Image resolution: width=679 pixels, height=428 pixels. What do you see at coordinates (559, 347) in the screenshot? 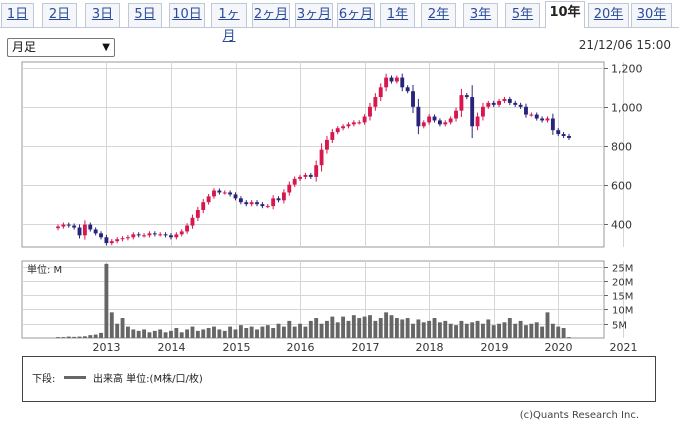
I see `x-tick-label-2020: 2020` at bounding box center [559, 347].